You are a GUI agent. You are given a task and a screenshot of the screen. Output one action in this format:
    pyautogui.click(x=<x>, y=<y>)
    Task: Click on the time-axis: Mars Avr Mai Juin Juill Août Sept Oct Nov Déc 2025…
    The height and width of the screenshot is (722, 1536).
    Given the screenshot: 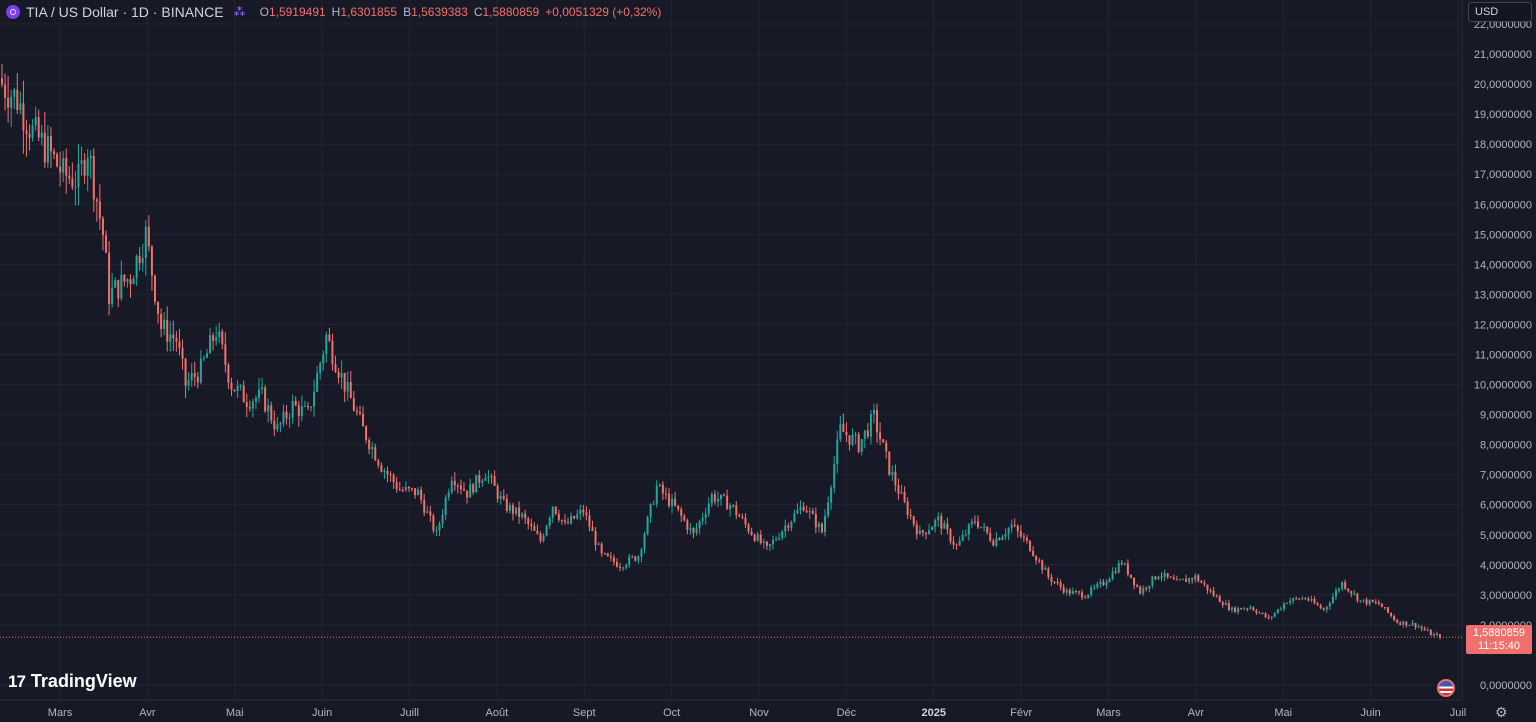 What is the action you would take?
    pyautogui.click(x=757, y=713)
    